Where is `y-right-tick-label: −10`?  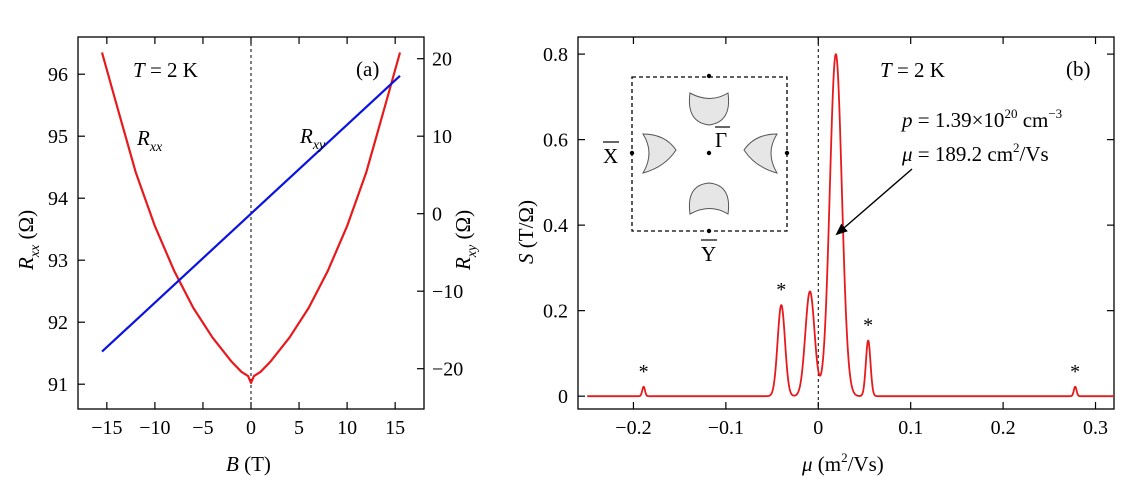
y-right-tick-label: −10 is located at coordinates (447, 292).